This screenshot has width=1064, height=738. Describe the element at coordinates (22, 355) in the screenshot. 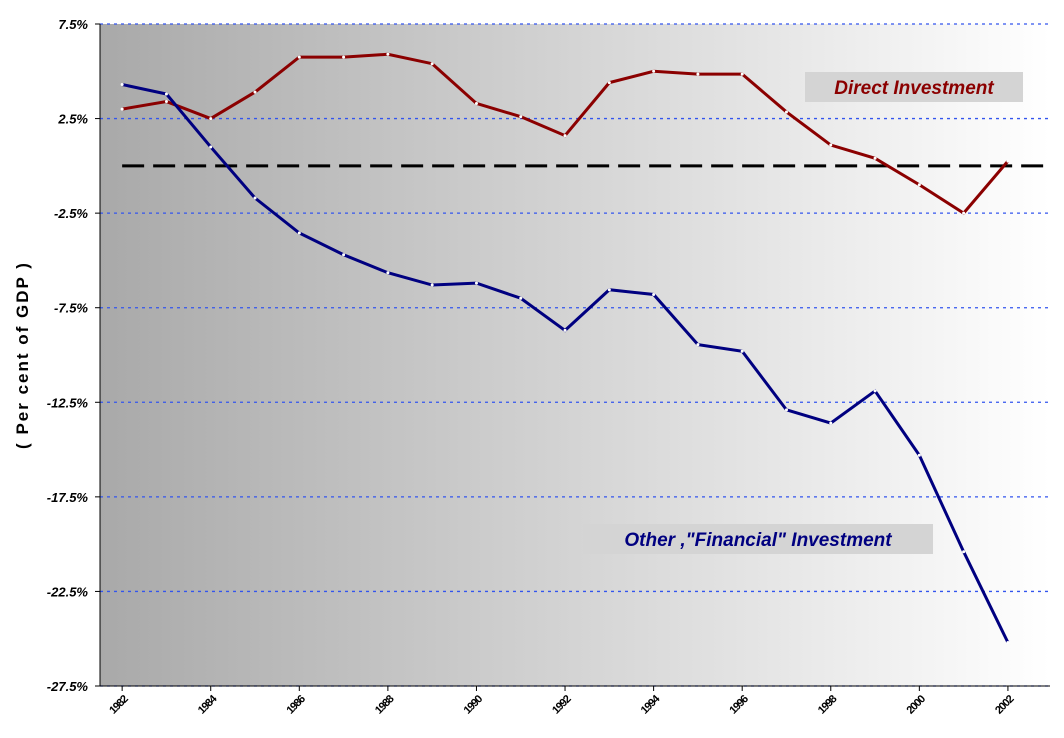

I see `y-axis-label: ( Per cent of GDP )` at that location.